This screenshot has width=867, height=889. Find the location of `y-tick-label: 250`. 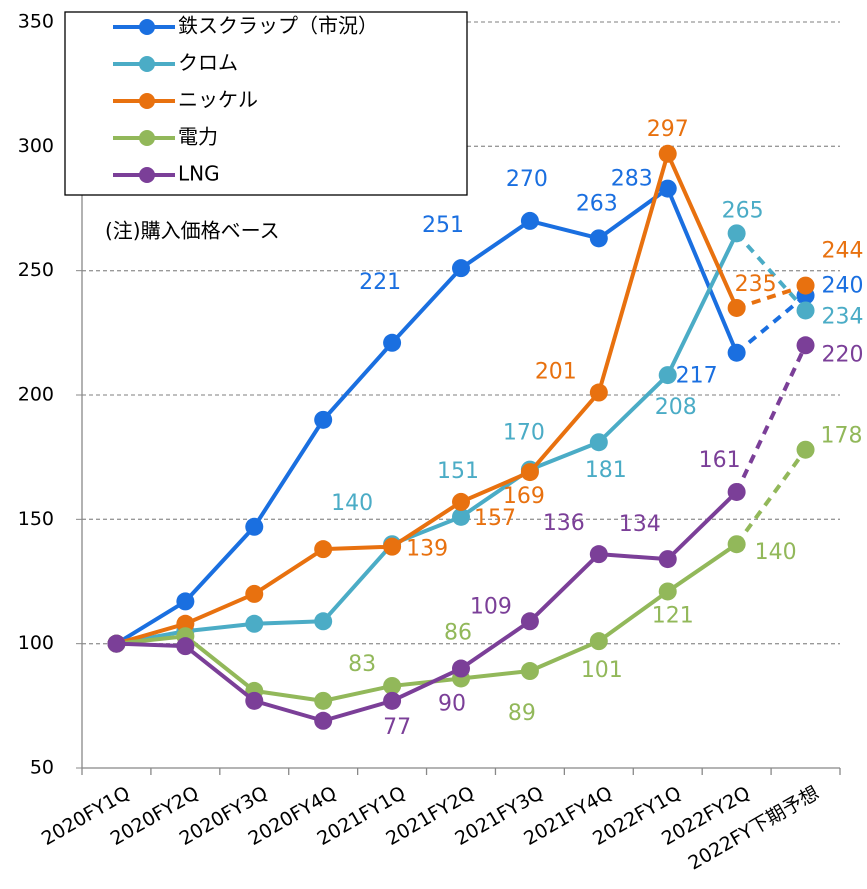

y-tick-label: 250 is located at coordinates (36, 270).